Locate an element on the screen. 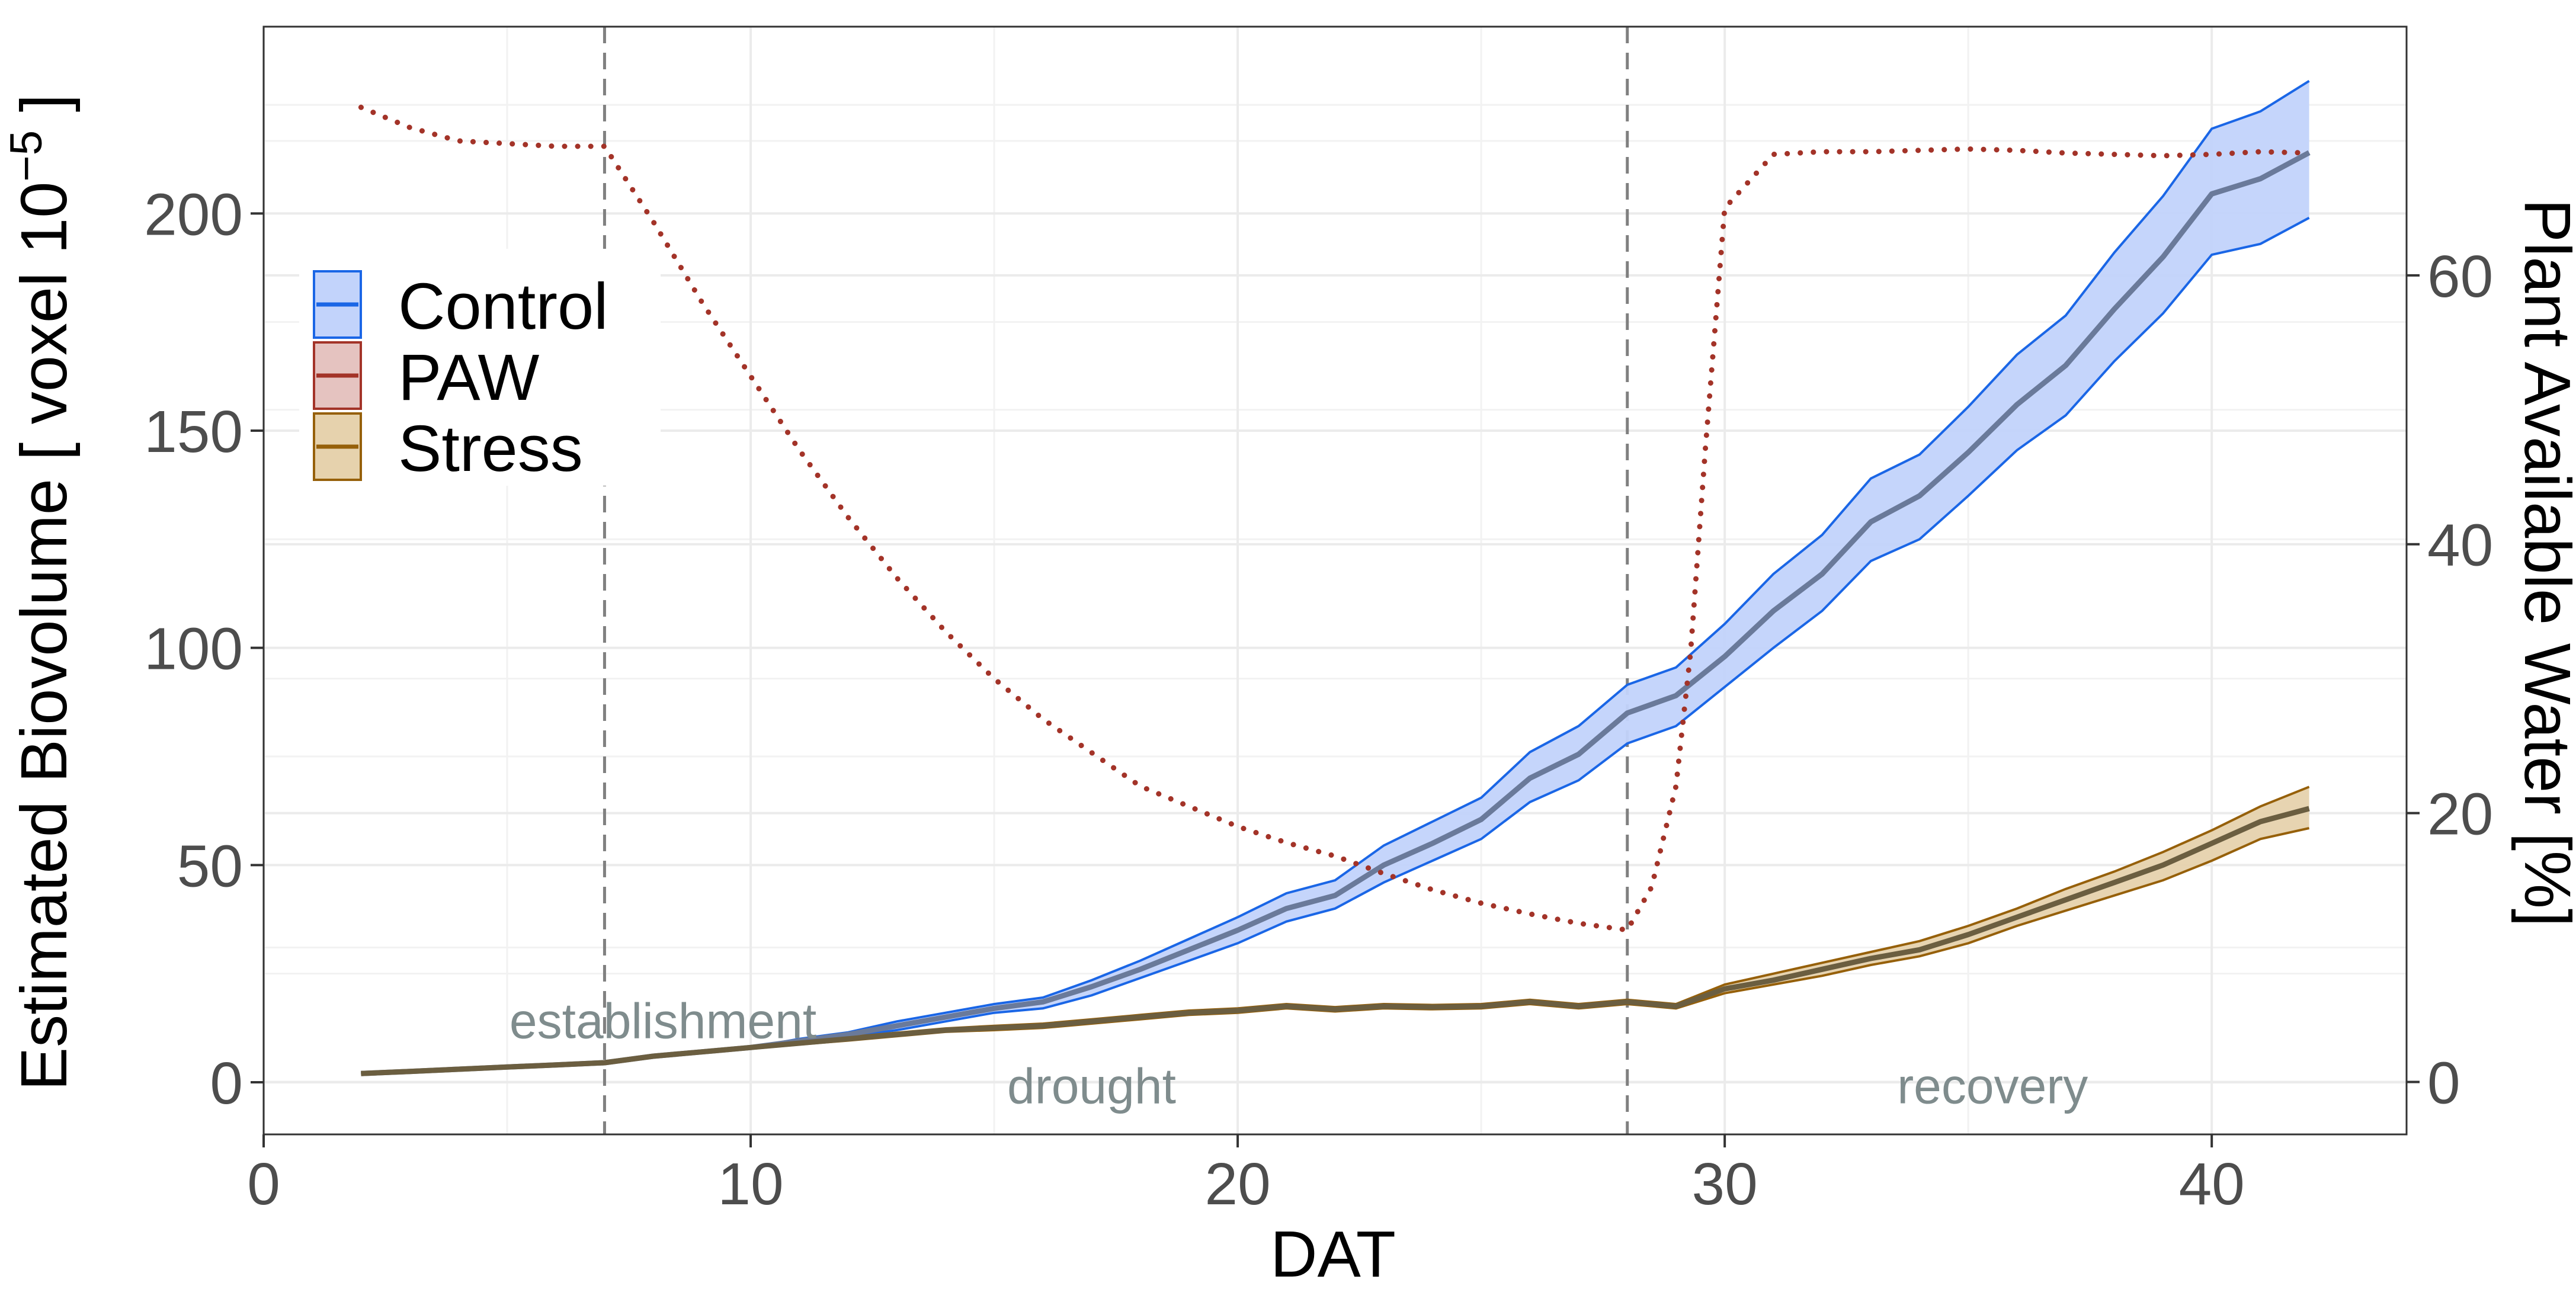 The width and height of the screenshot is (2576, 1289). y2-tick-label: 60 is located at coordinates (2460, 276).